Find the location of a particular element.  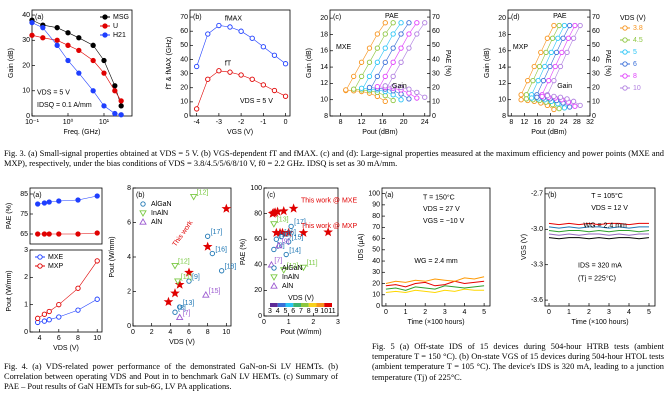

point-label: [7] is located at coordinates (278, 261).